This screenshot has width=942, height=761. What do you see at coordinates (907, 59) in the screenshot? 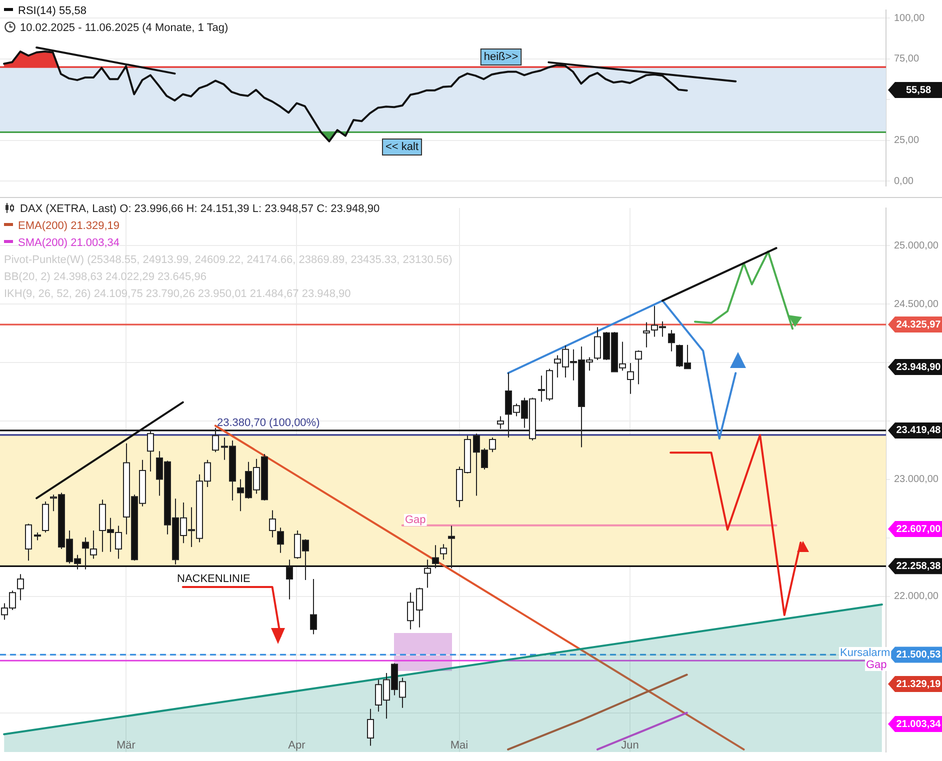
I see `y-tick-label: 75,00` at bounding box center [907, 59].